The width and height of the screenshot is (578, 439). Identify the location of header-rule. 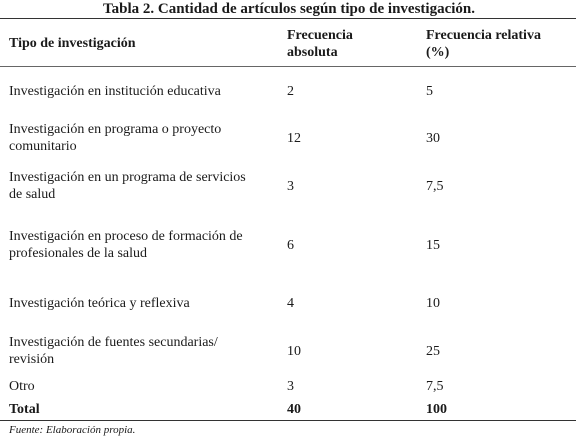
(288, 66).